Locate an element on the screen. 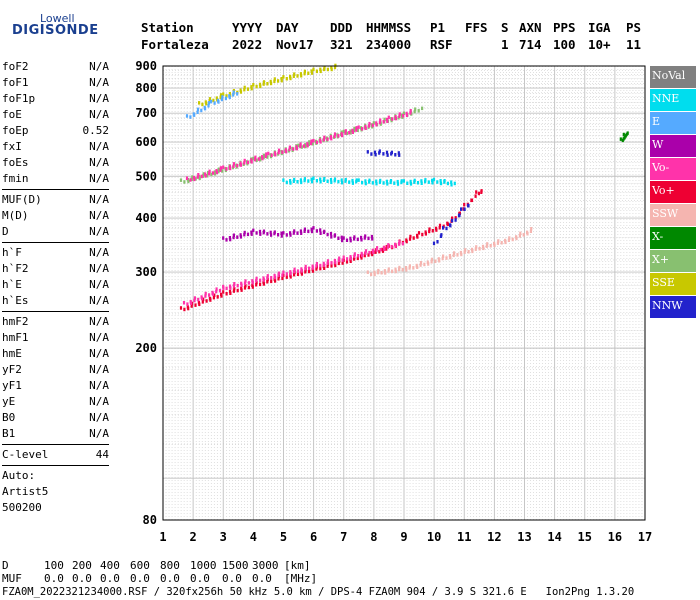 This screenshot has width=700, height=600. param-row: foEs N/A is located at coordinates (55, 163).